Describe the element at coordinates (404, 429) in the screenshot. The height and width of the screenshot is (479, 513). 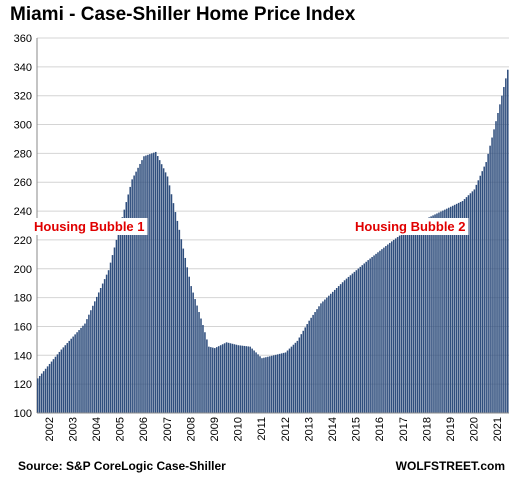
I see `x-tick-label: 2017` at that location.